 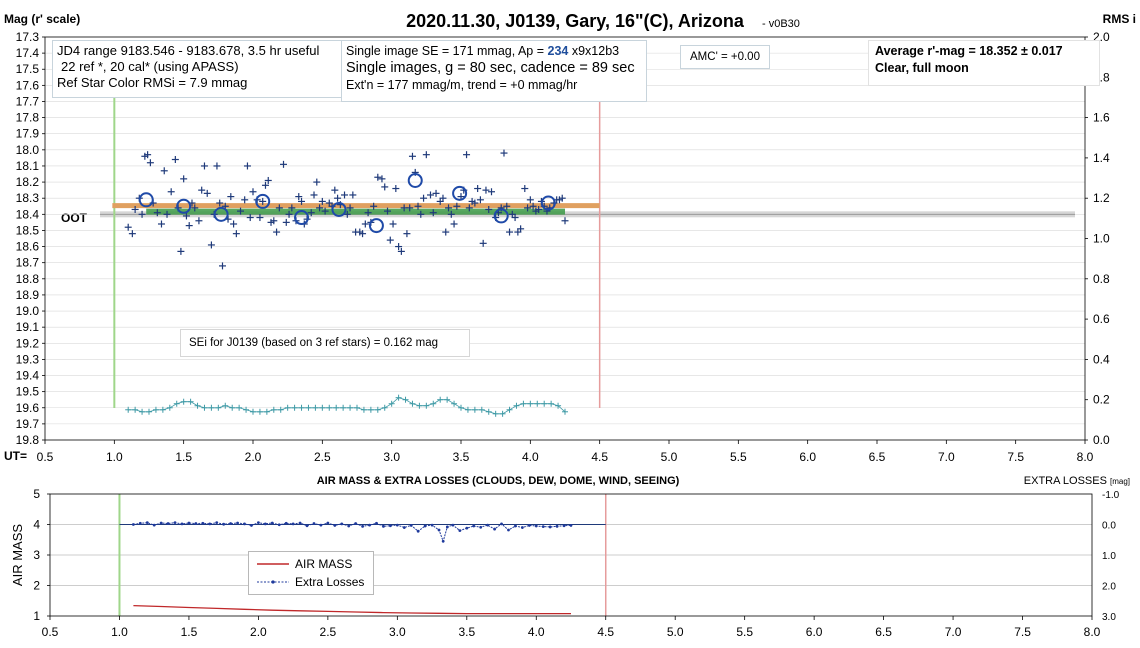 I want to click on top-ytick-label-19.1: 19.1, so click(x=28, y=327).